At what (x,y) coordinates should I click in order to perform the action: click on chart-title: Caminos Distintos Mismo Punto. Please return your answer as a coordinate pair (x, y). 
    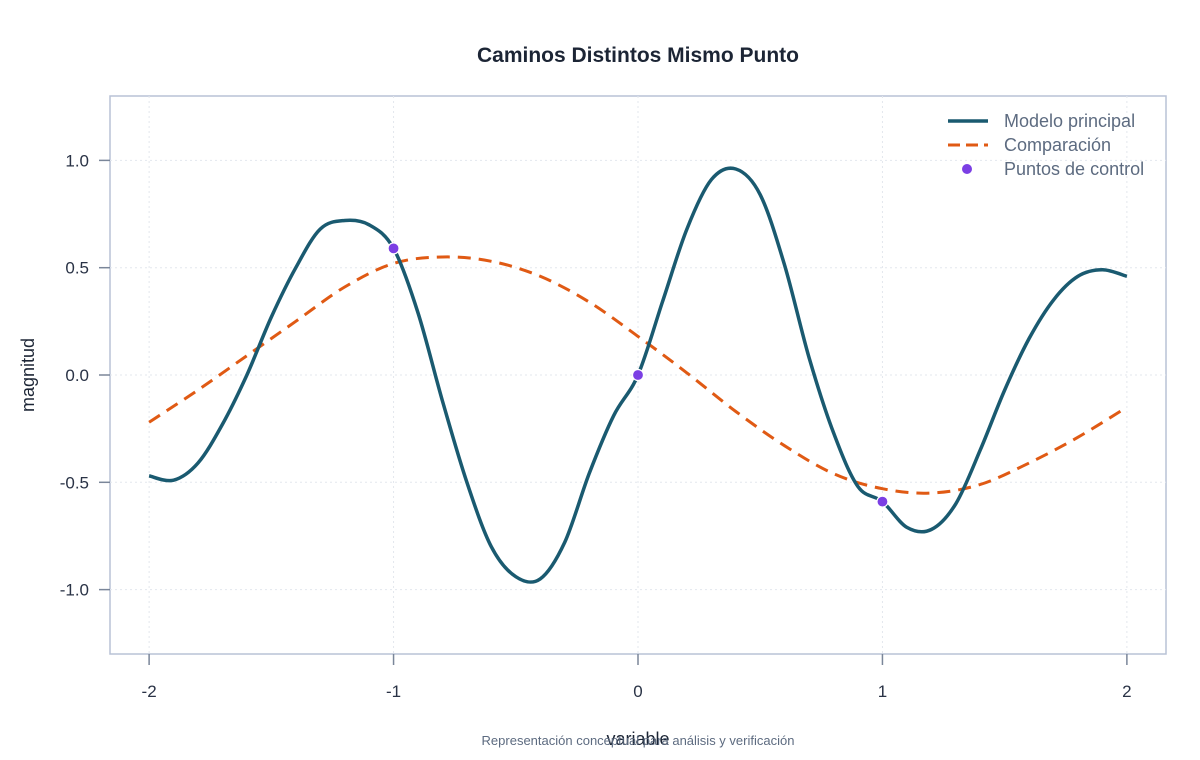
    Looking at the image, I should click on (638, 55).